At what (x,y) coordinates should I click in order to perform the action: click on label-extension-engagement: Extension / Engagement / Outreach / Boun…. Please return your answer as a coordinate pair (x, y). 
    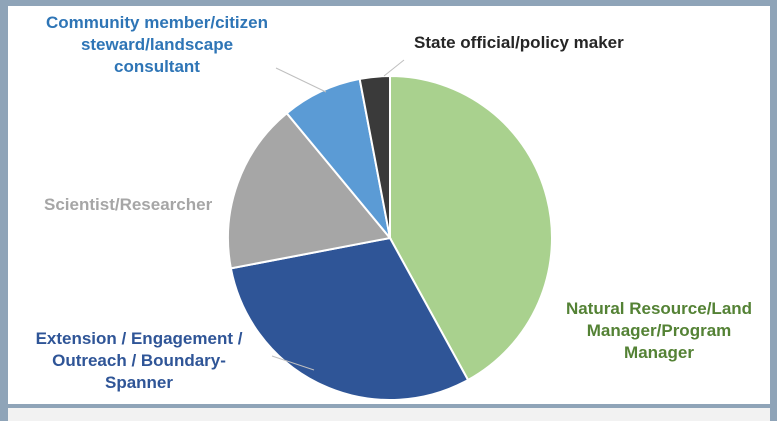
    Looking at the image, I should click on (139, 360).